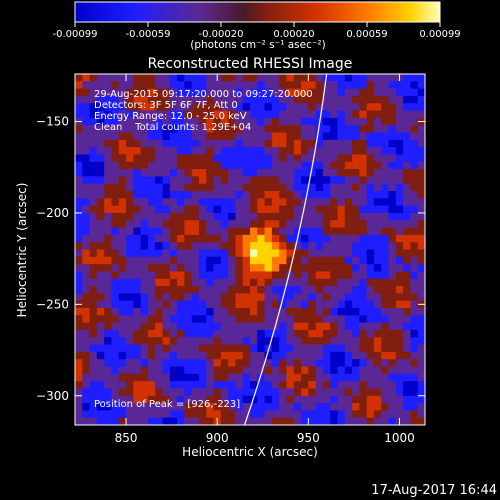 Image resolution: width=500 pixels, height=500 pixels. What do you see at coordinates (52, 213) in the screenshot?
I see `y-tick-label: −200` at bounding box center [52, 213].